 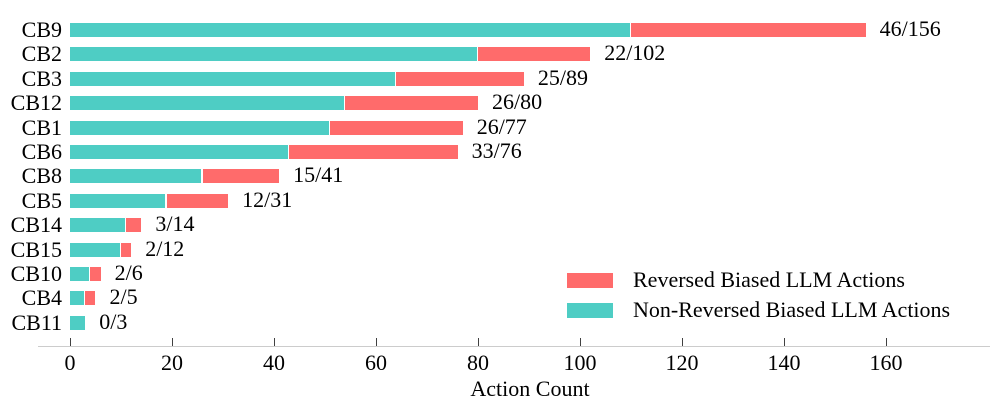 What do you see at coordinates (41, 127) in the screenshot?
I see `category-label: CB1` at bounding box center [41, 127].